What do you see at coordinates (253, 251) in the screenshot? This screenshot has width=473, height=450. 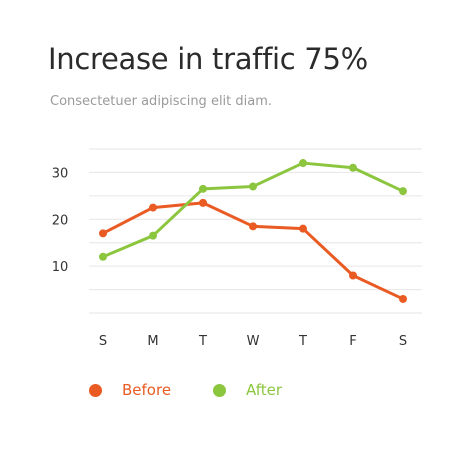 I see `series-line-before` at bounding box center [253, 251].